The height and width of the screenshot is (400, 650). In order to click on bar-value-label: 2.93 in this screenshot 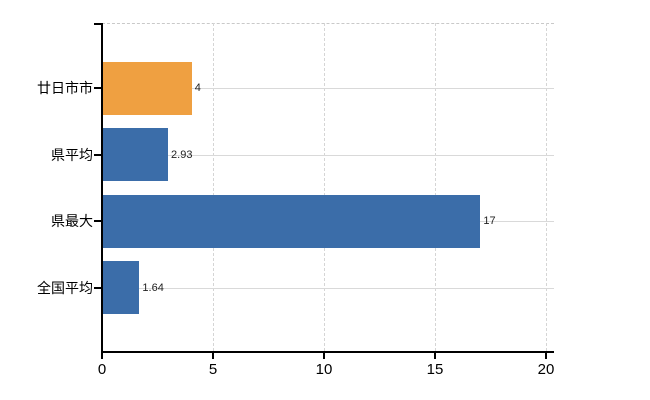, I will do `click(182, 154)`.